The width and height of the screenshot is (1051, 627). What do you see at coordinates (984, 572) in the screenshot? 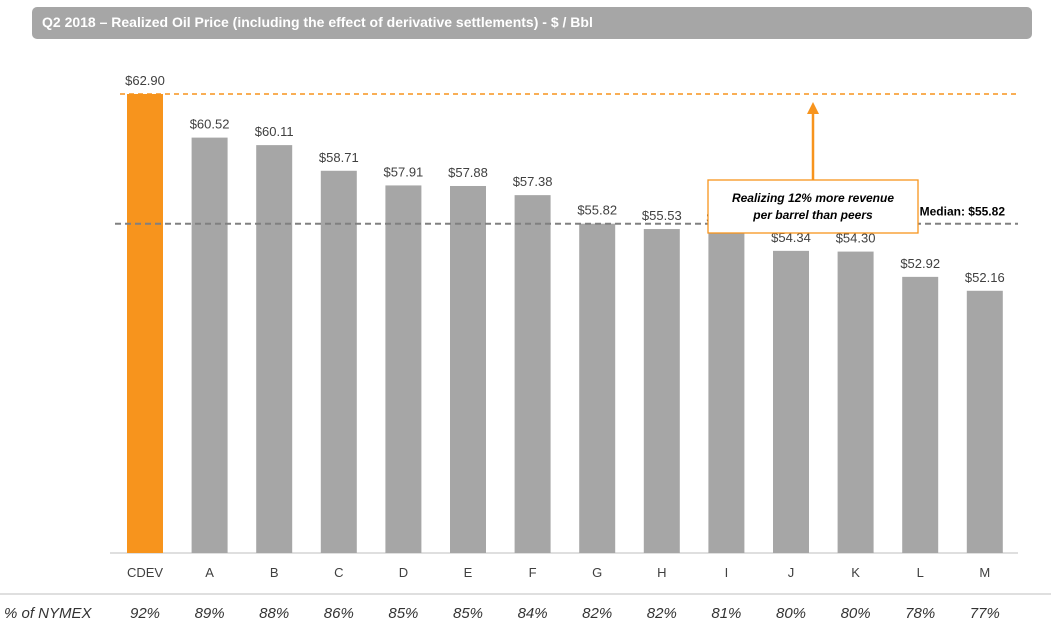
I see `category-label: M` at bounding box center [984, 572].